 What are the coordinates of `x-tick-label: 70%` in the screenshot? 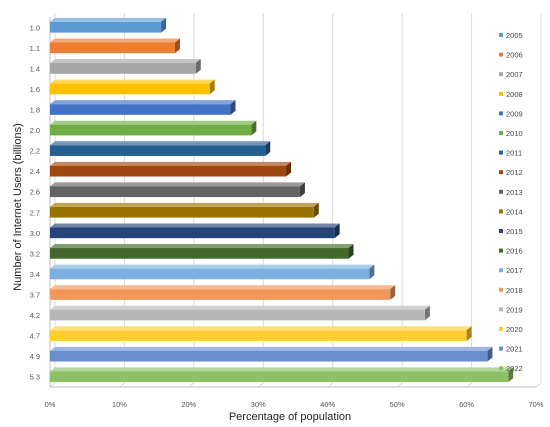 It's located at (535, 404).